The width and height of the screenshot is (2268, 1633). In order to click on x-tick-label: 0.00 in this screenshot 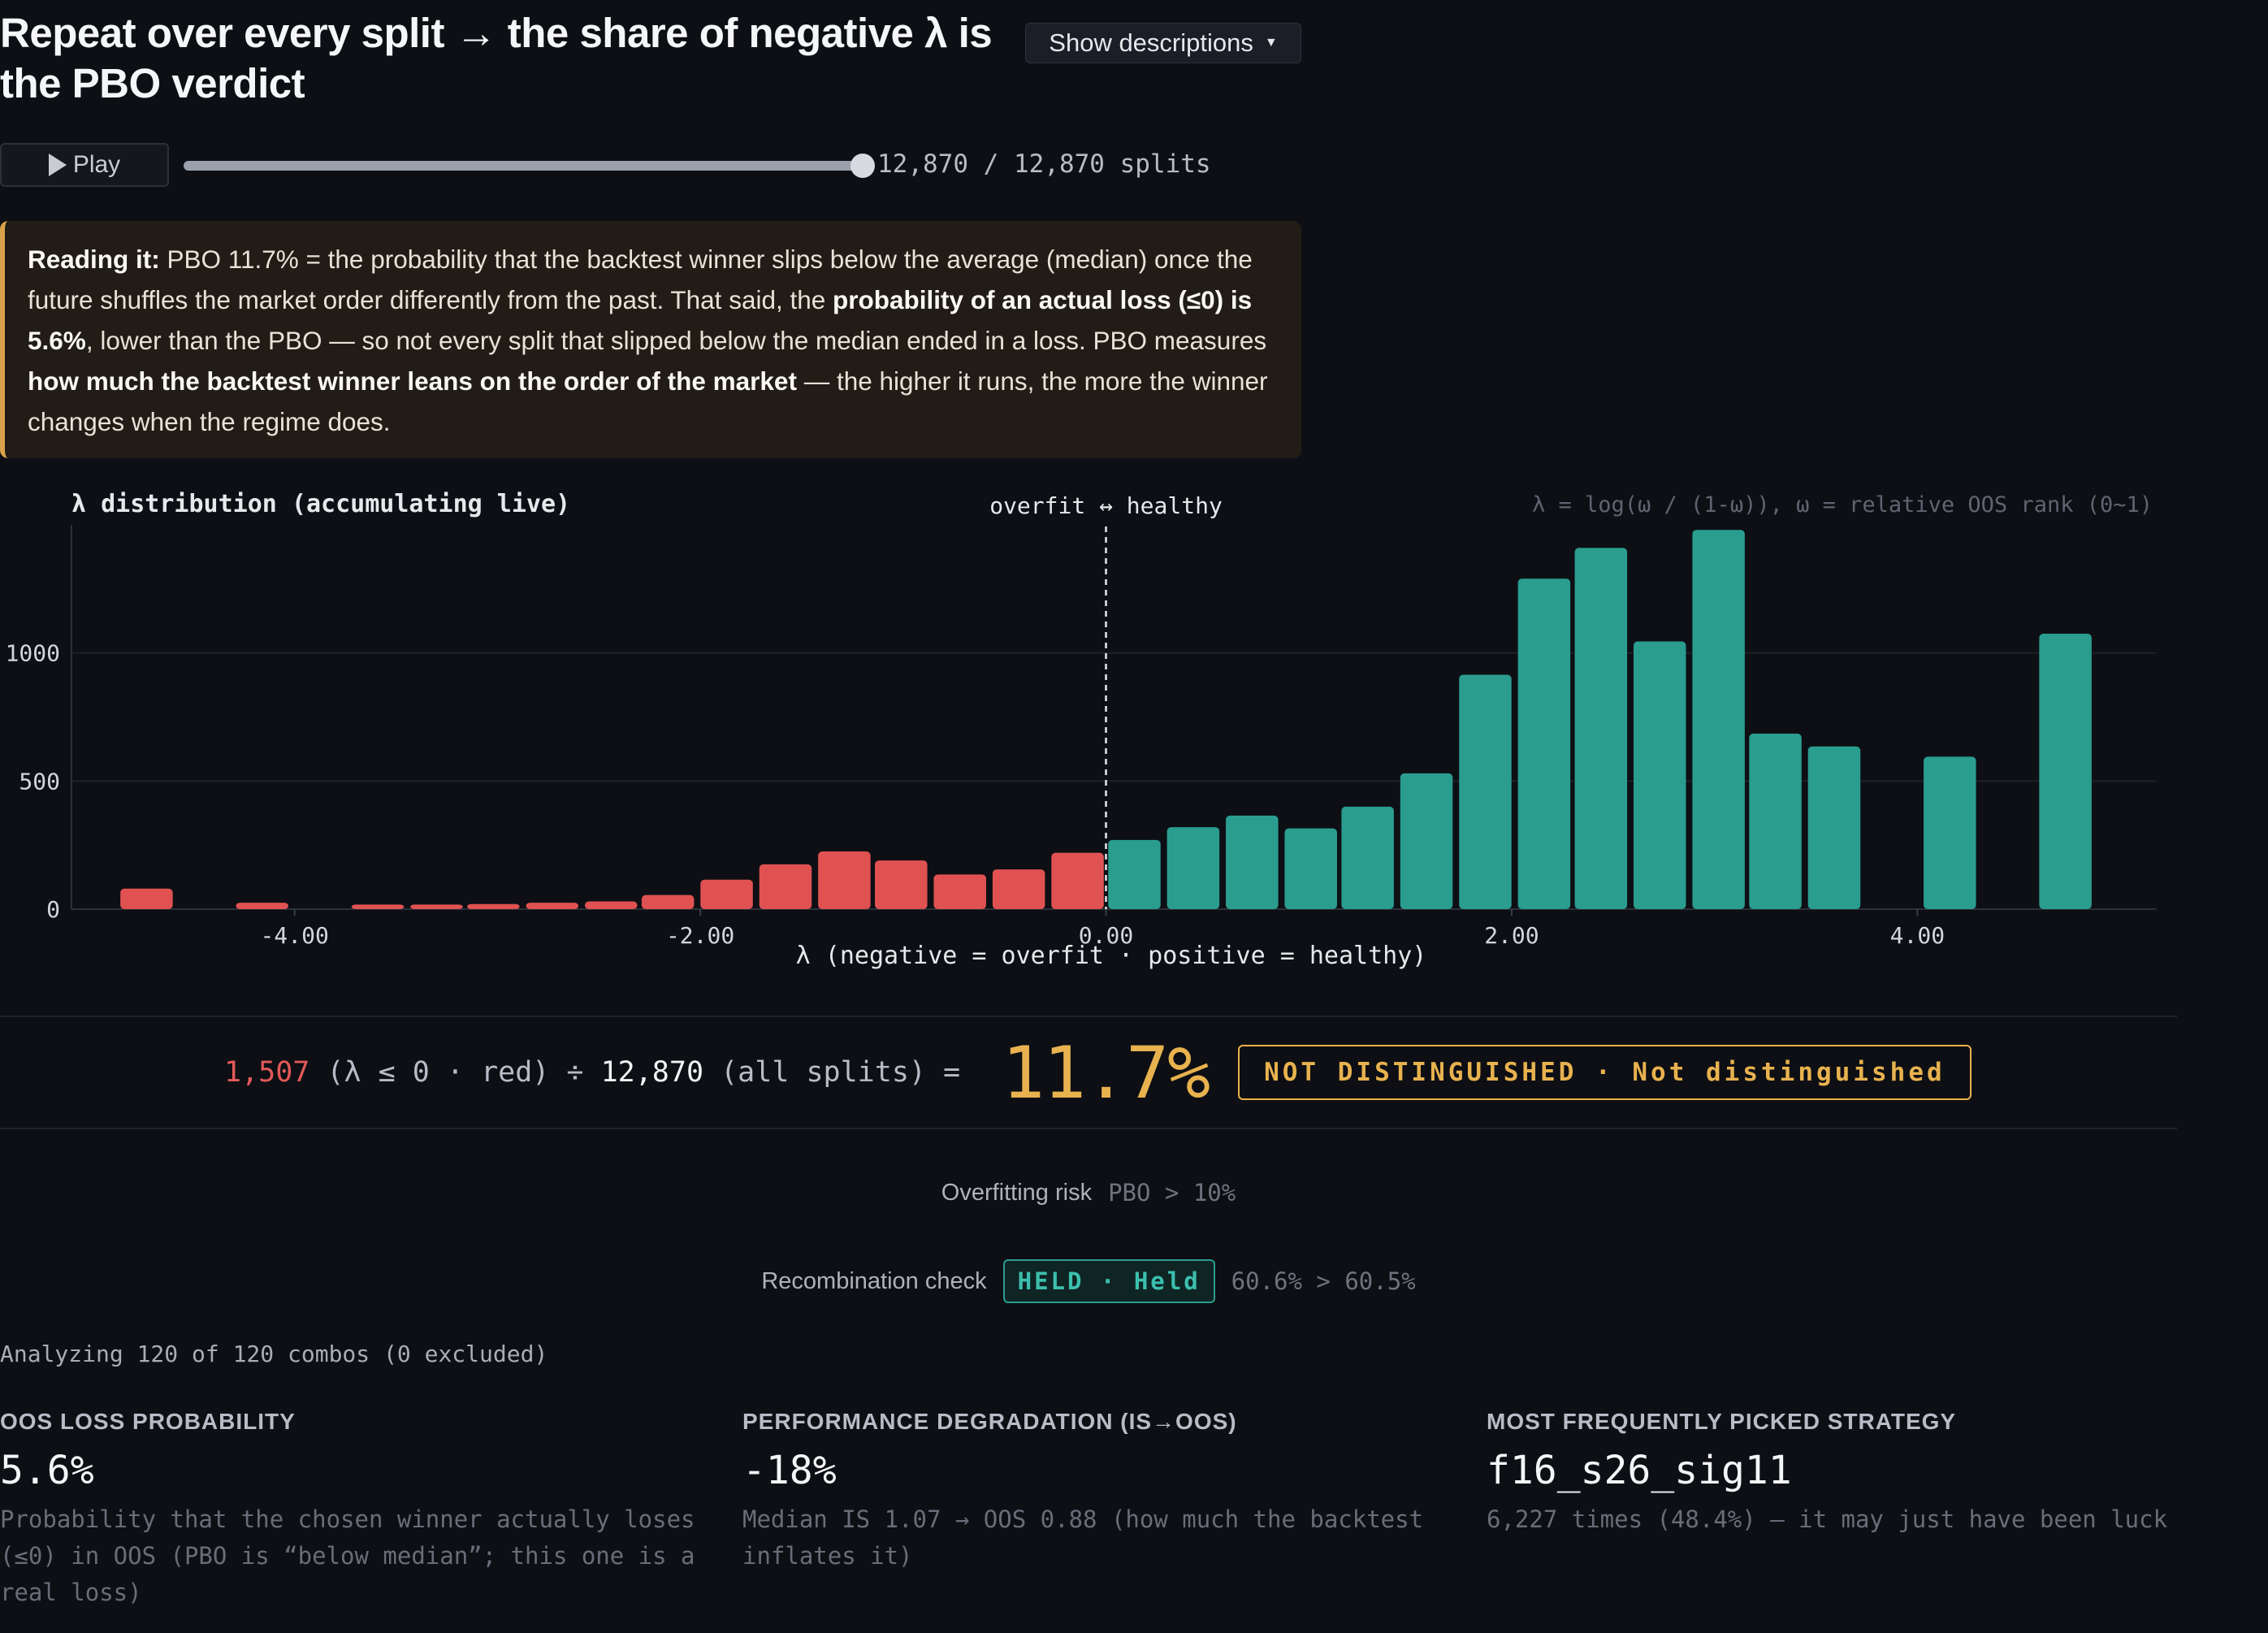, I will do `click(1106, 935)`.